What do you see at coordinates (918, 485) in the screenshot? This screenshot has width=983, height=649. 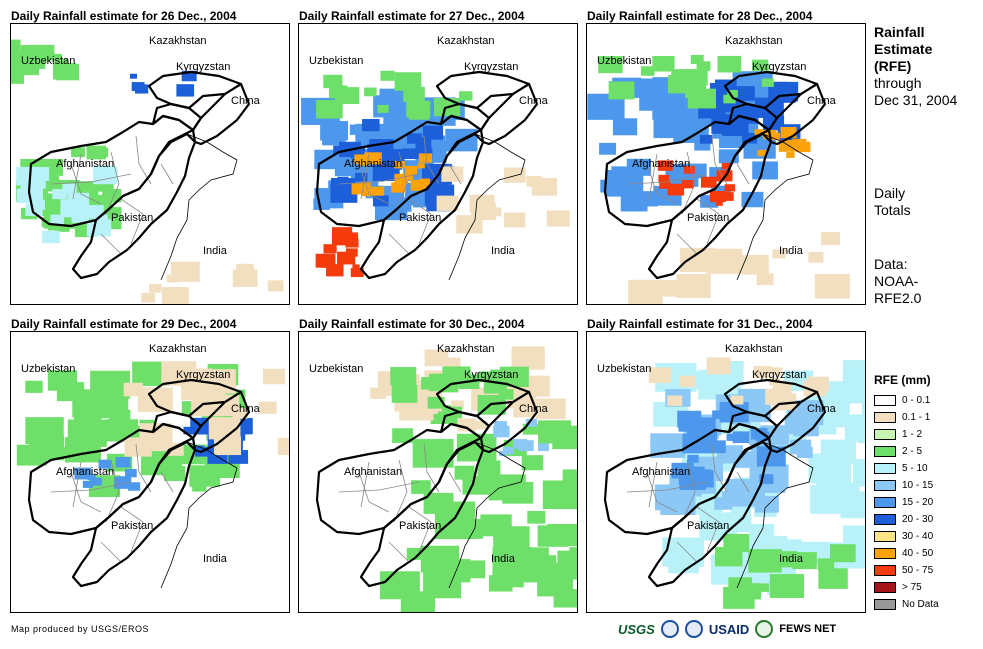 I see `legend-label: 10 - 15` at bounding box center [918, 485].